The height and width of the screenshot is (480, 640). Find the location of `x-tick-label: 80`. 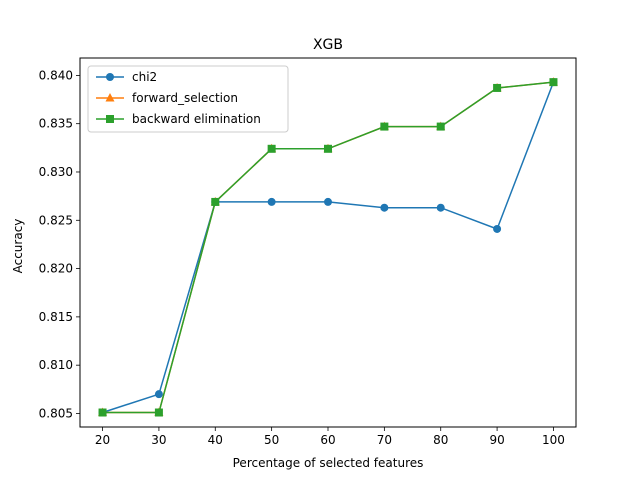

x-tick-label: 80 is located at coordinates (440, 440).